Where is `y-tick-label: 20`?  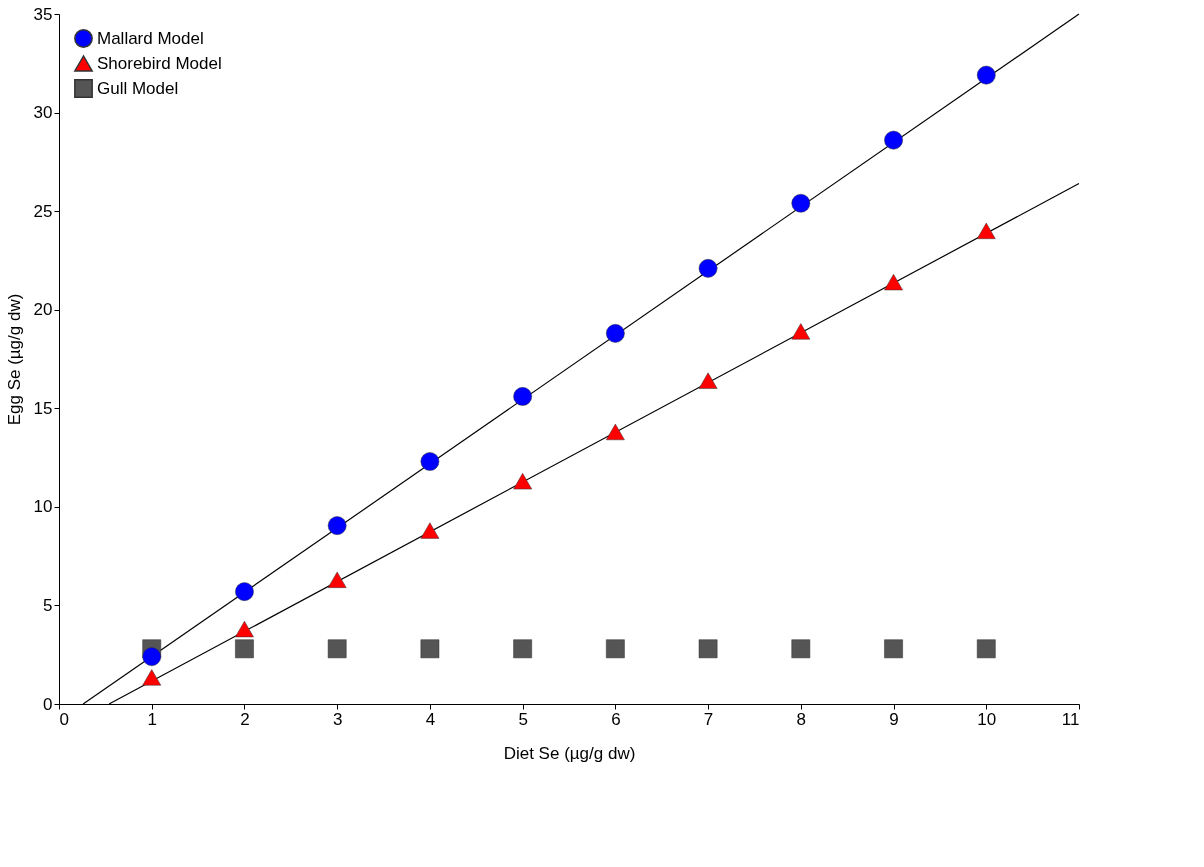 y-tick-label: 20 is located at coordinates (43, 310).